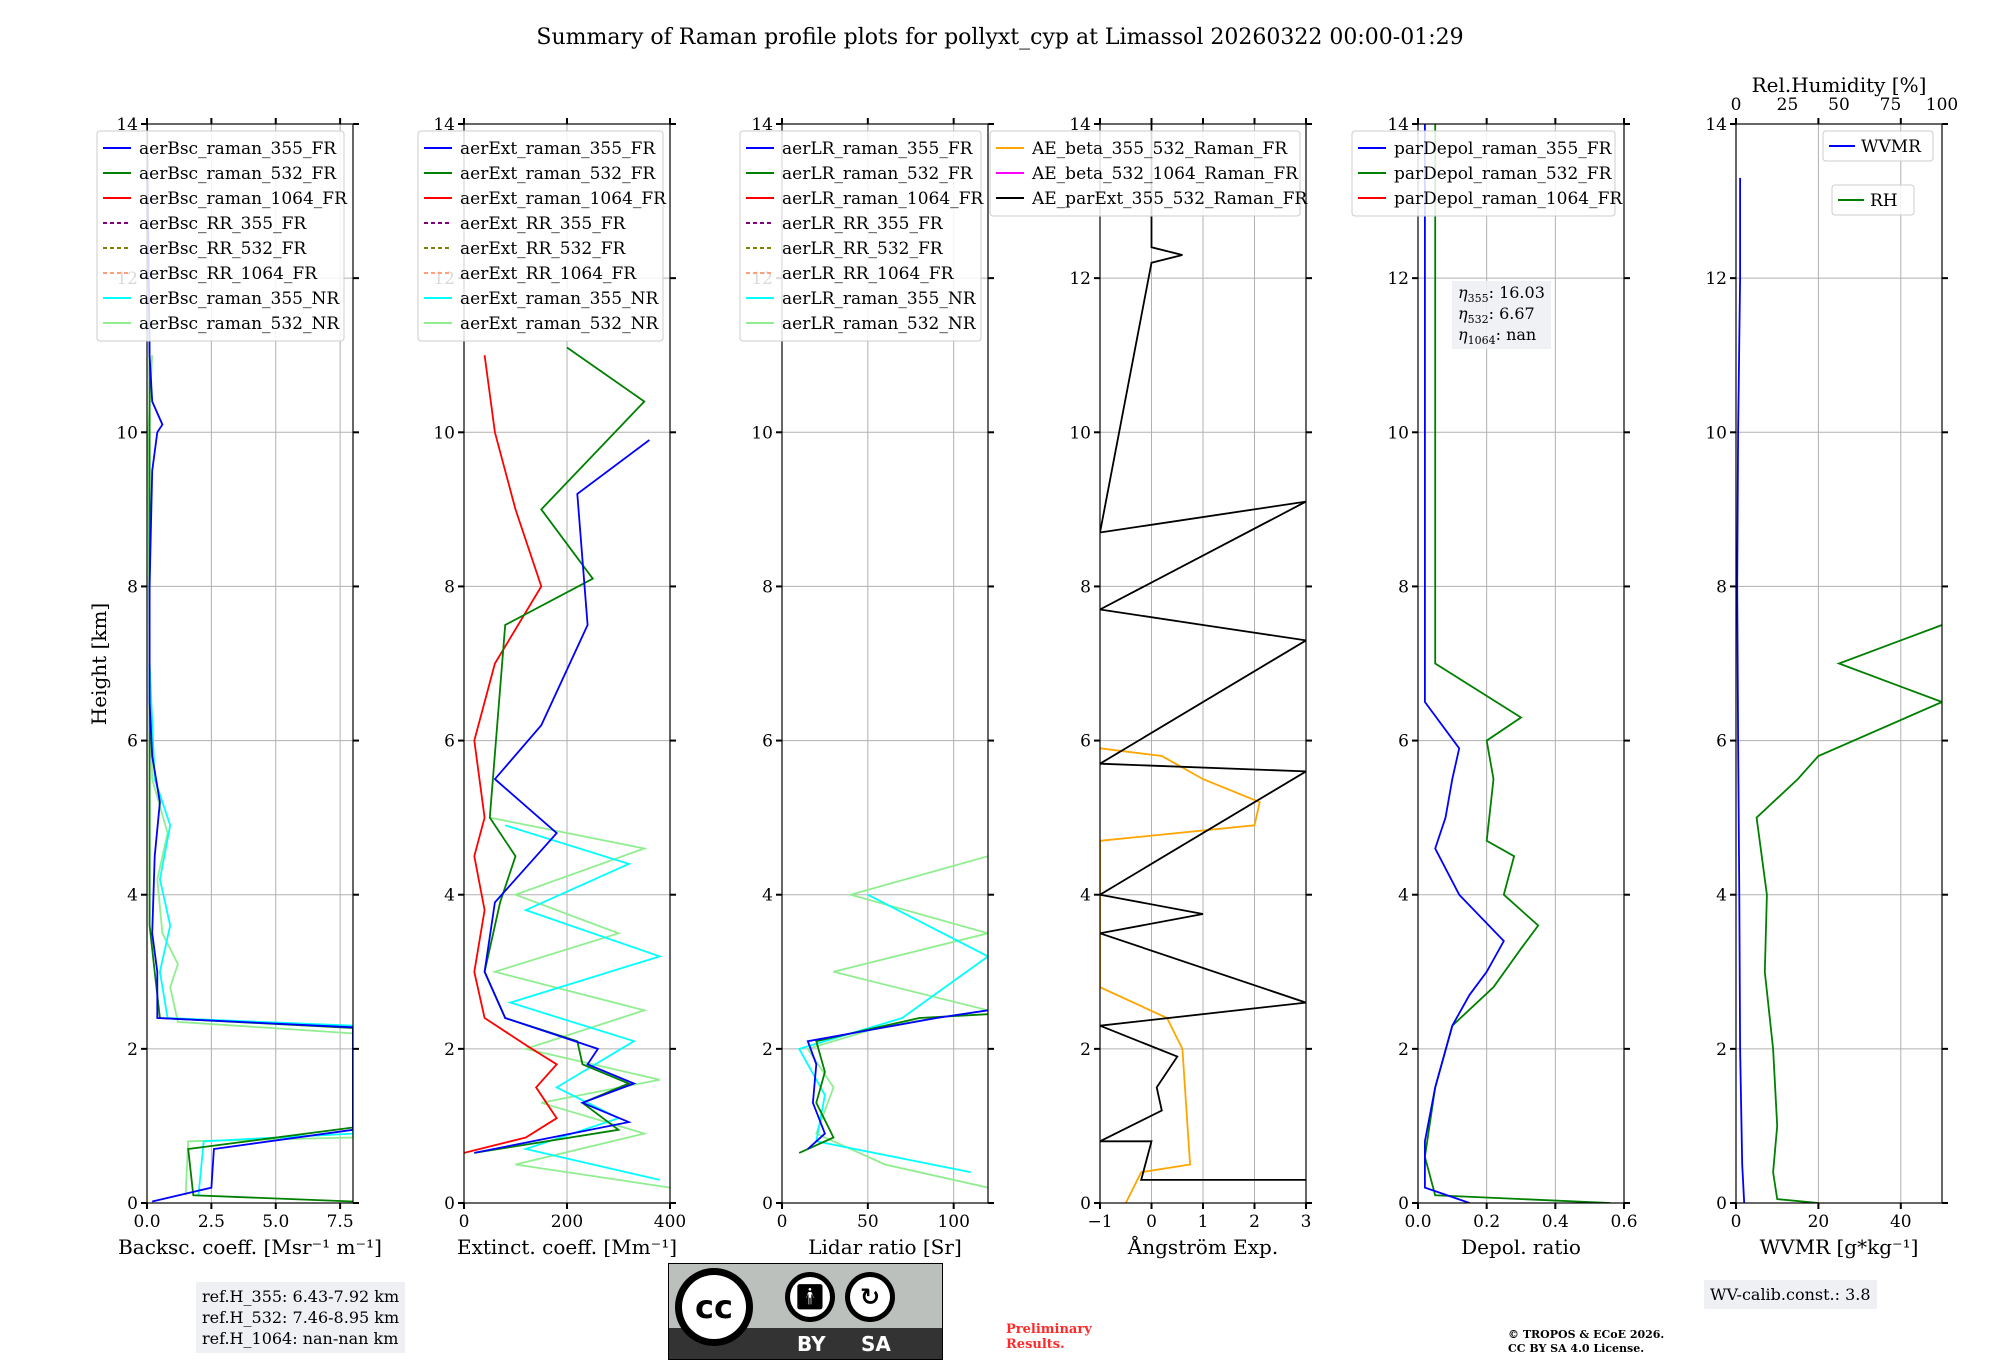 The height and width of the screenshot is (1360, 2000). I want to click on x-axis-label: Lidar ratio [Sr], so click(885, 1247).